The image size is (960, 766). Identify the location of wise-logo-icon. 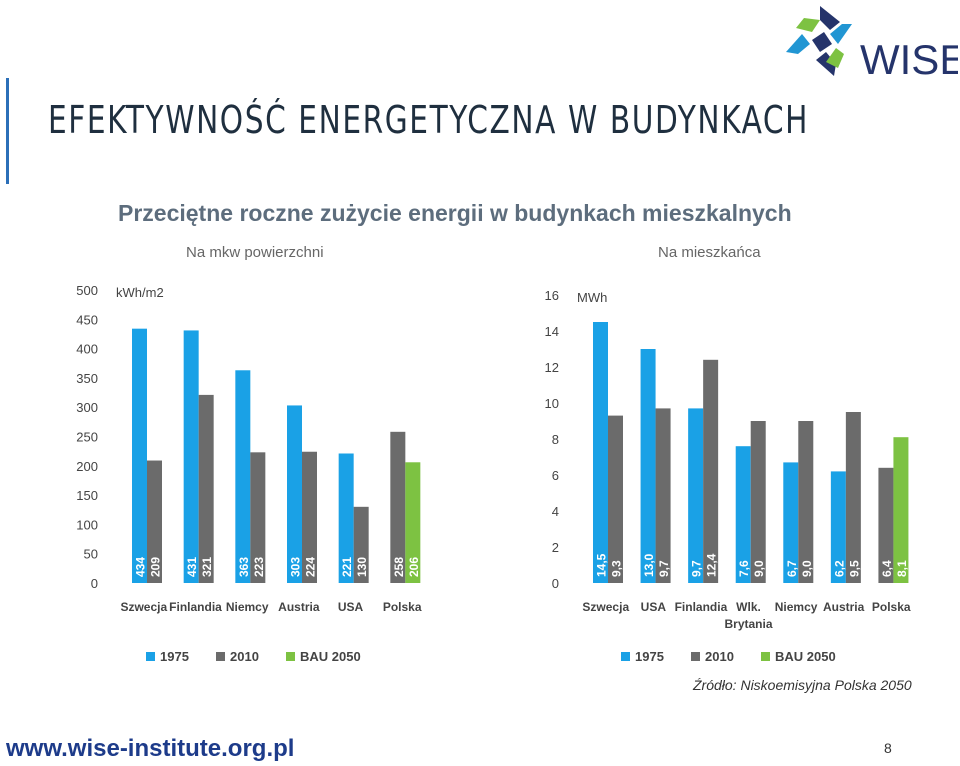
(819, 41).